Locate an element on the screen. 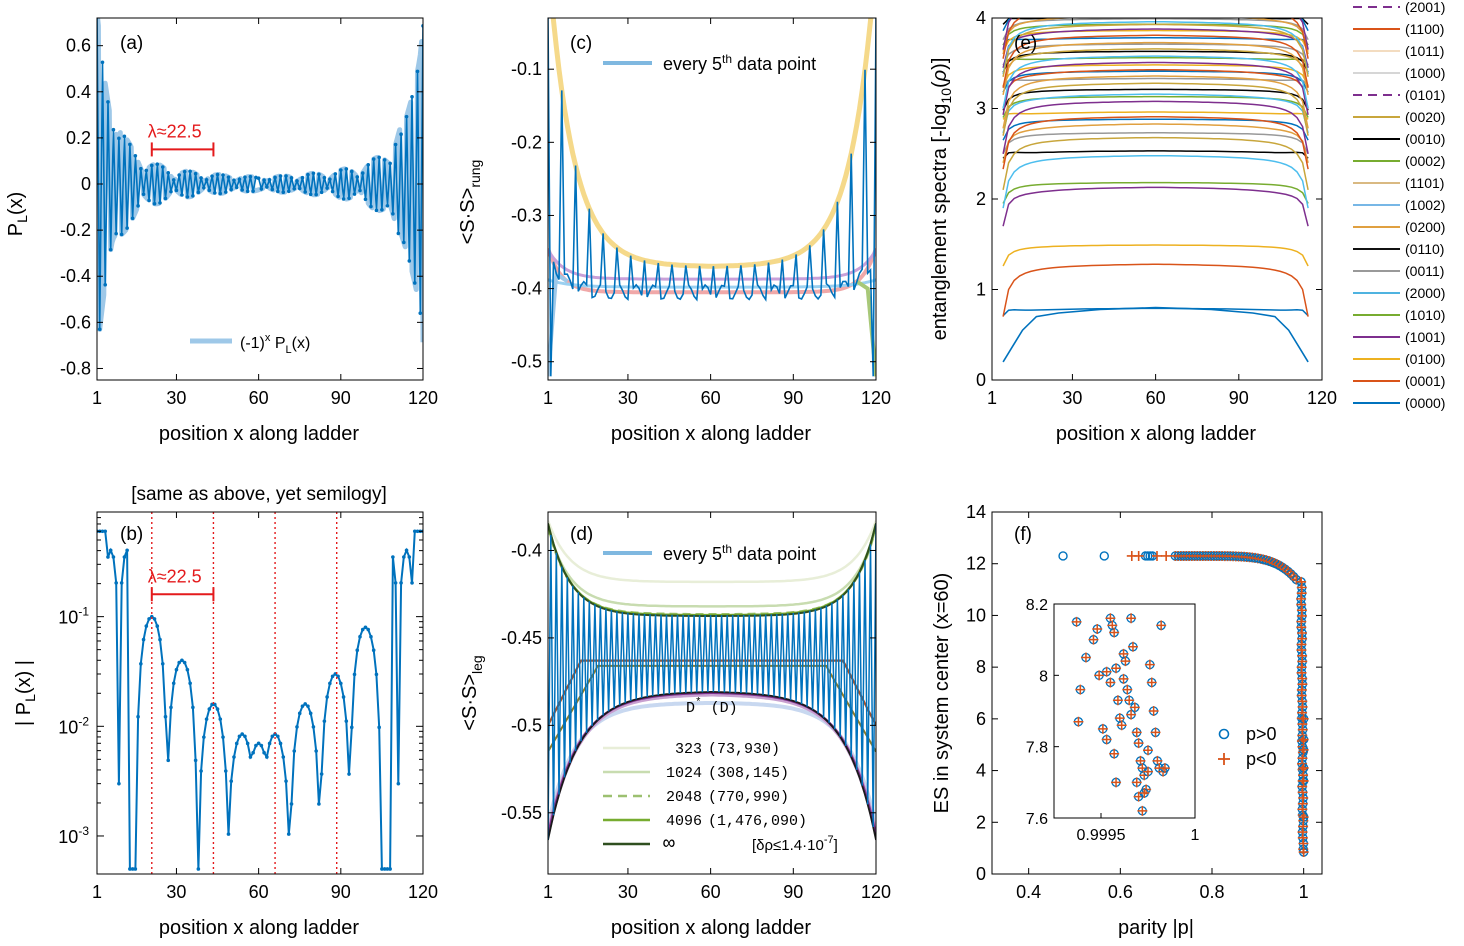 This screenshot has width=1464, height=946. f-inset-ytick-label: 7.6 is located at coordinates (1037, 819).